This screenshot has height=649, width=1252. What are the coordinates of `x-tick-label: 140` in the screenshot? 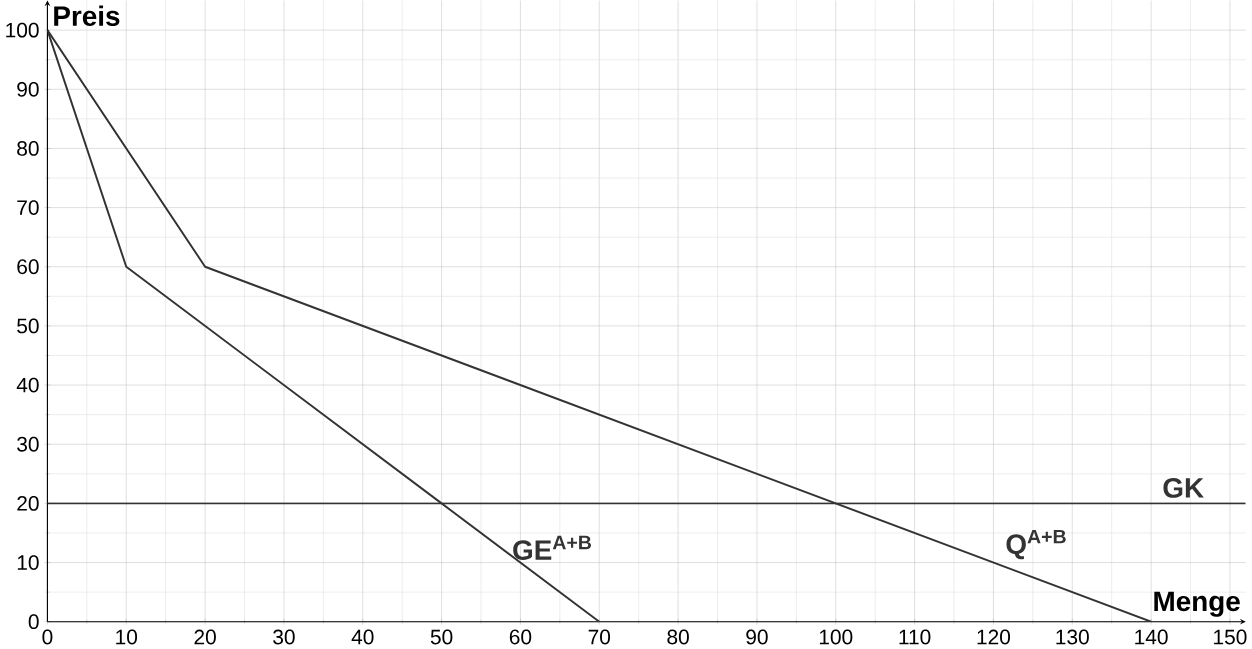 It's located at (1151, 637).